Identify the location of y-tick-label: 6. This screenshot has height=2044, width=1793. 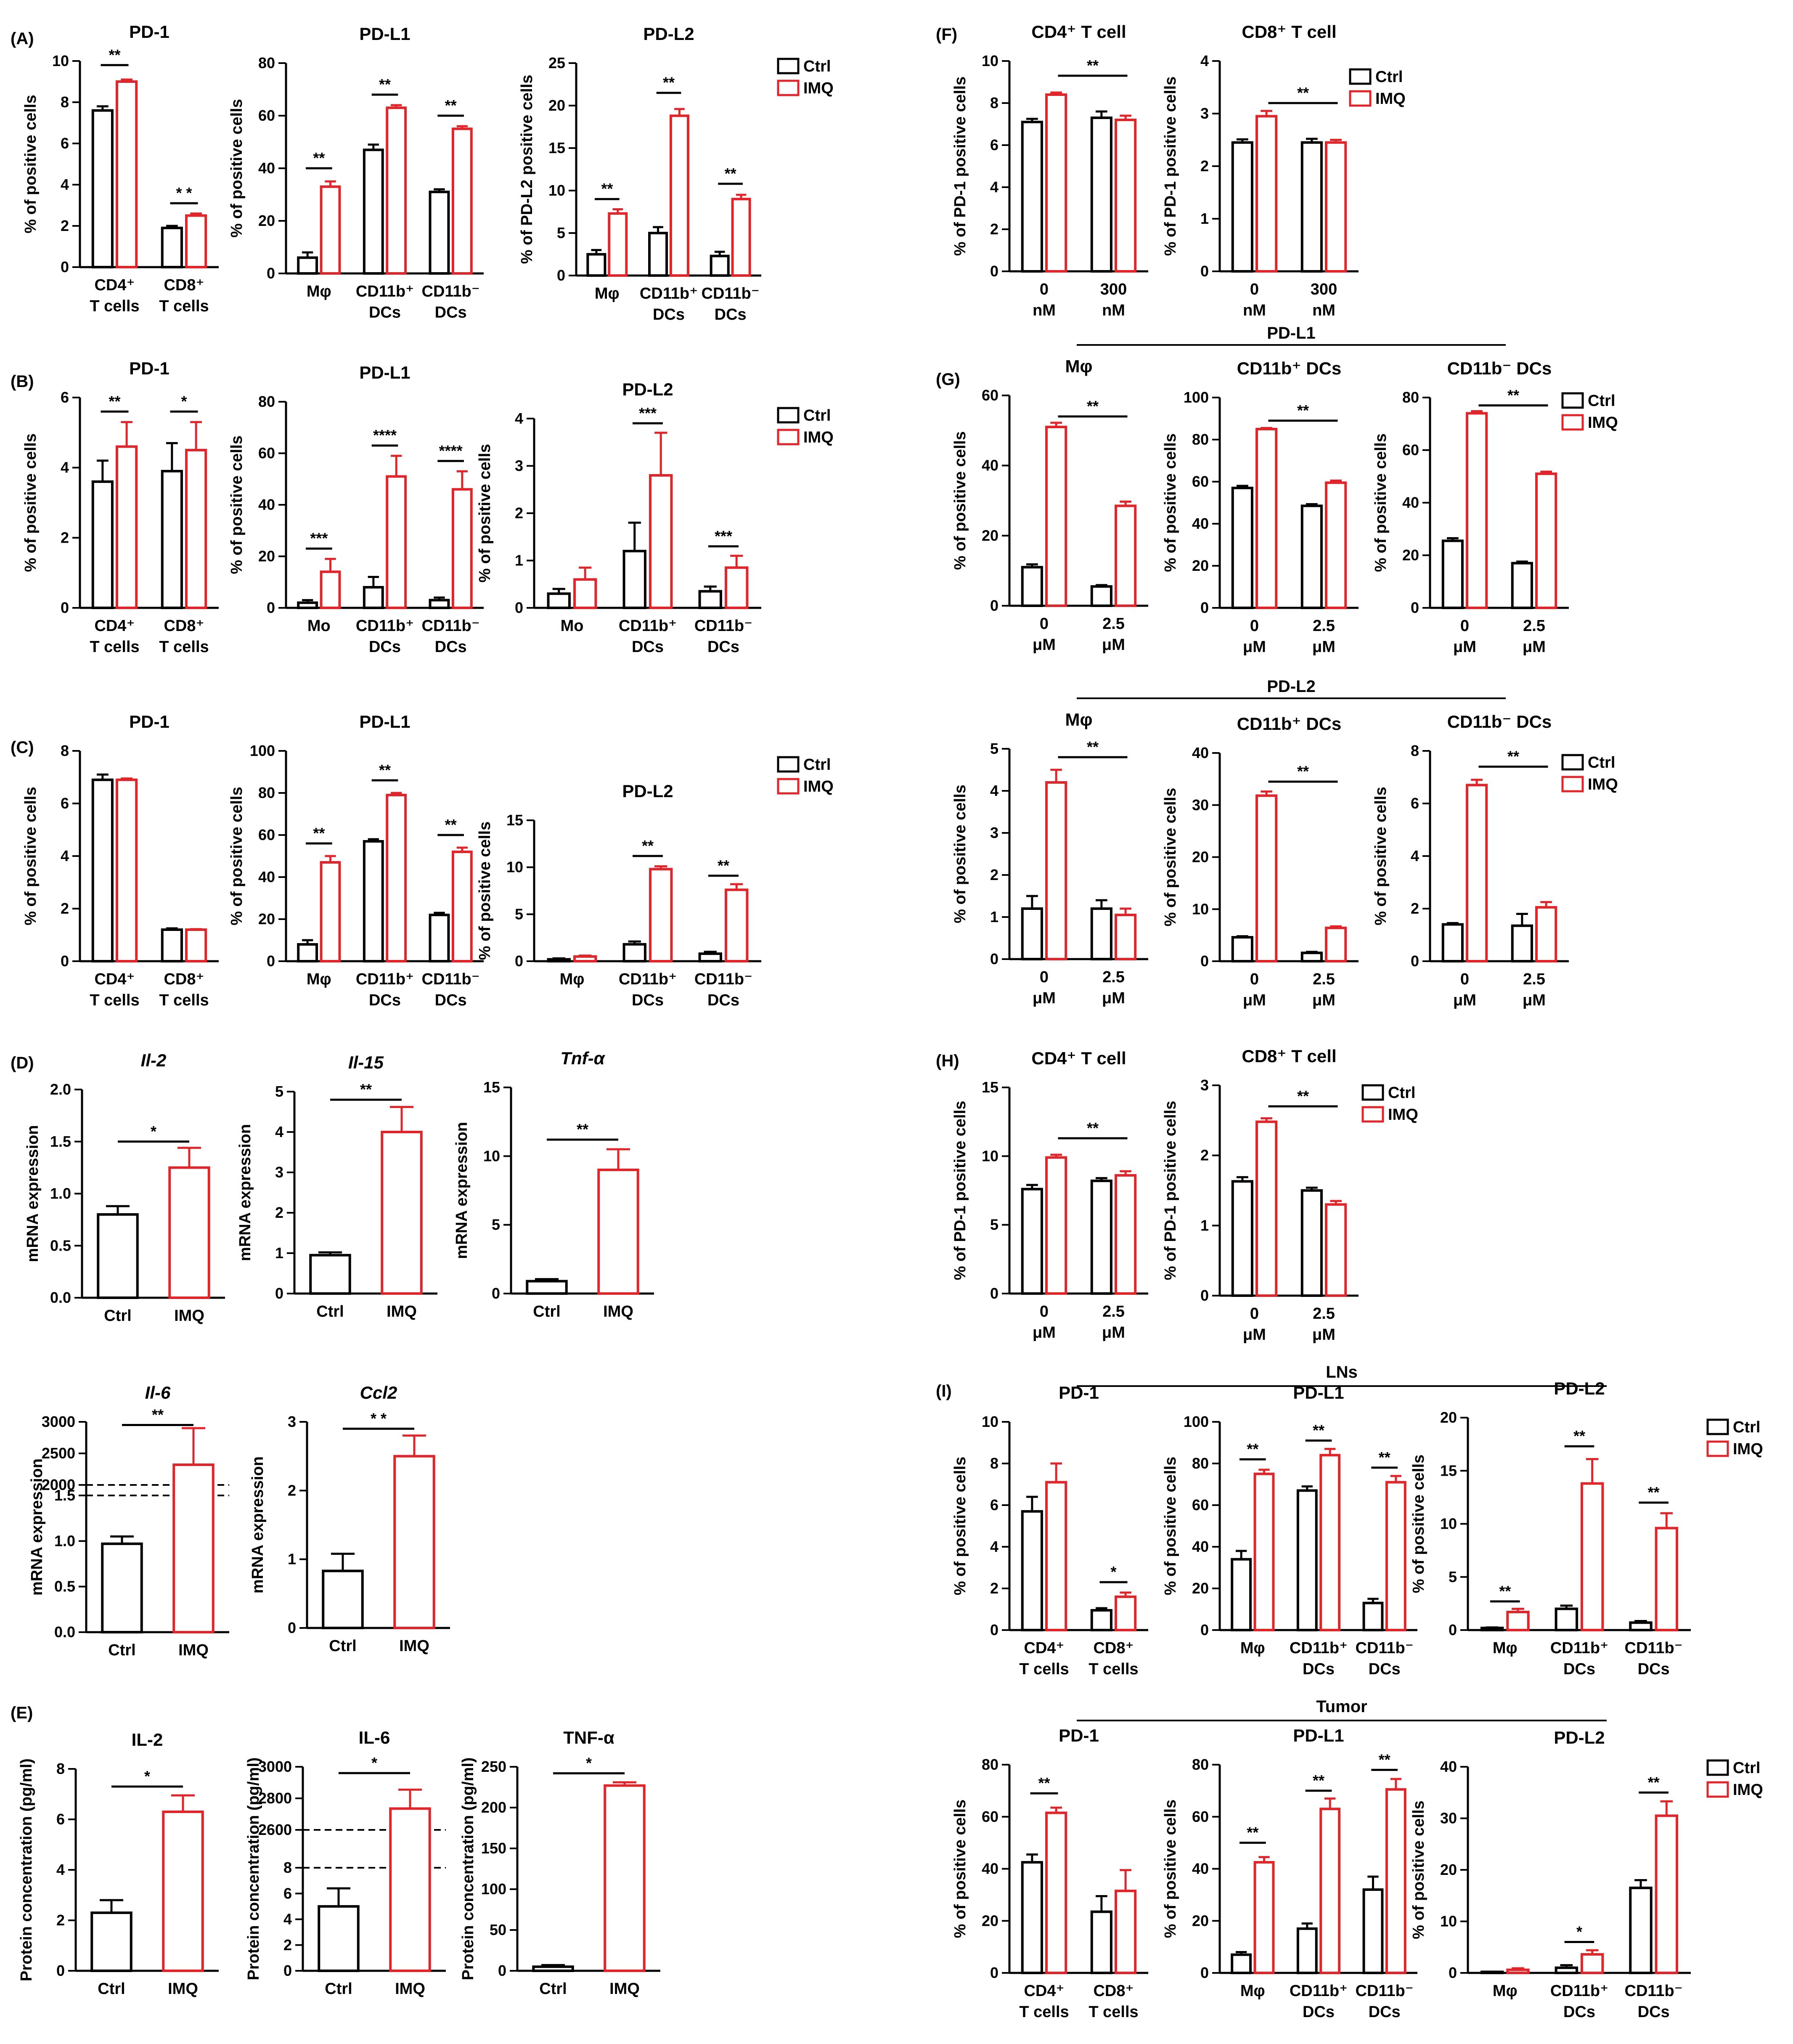
(287, 1893).